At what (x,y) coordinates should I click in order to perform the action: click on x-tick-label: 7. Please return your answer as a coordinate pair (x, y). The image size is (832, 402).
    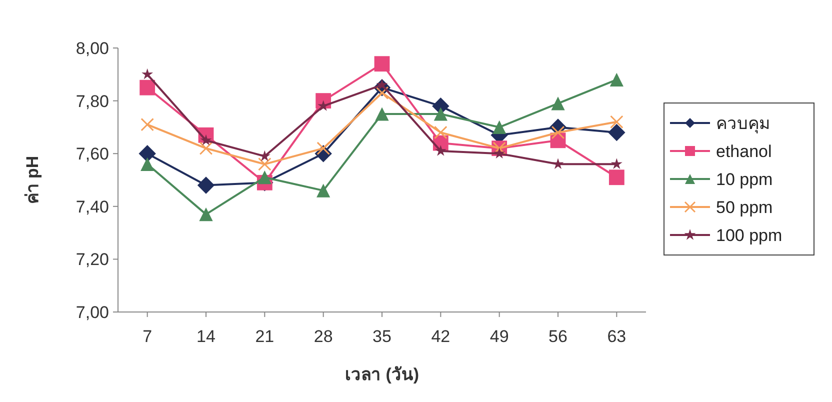
    Looking at the image, I should click on (147, 336).